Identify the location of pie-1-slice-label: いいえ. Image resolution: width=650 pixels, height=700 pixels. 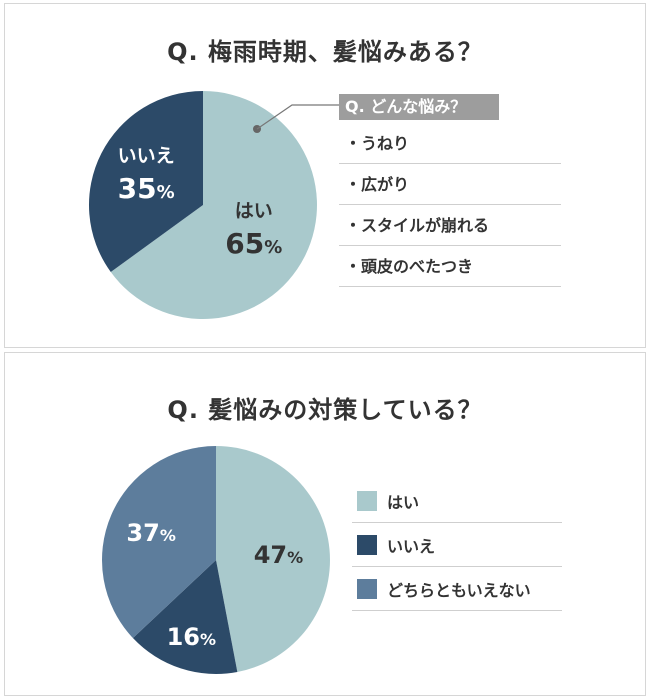
(146, 156).